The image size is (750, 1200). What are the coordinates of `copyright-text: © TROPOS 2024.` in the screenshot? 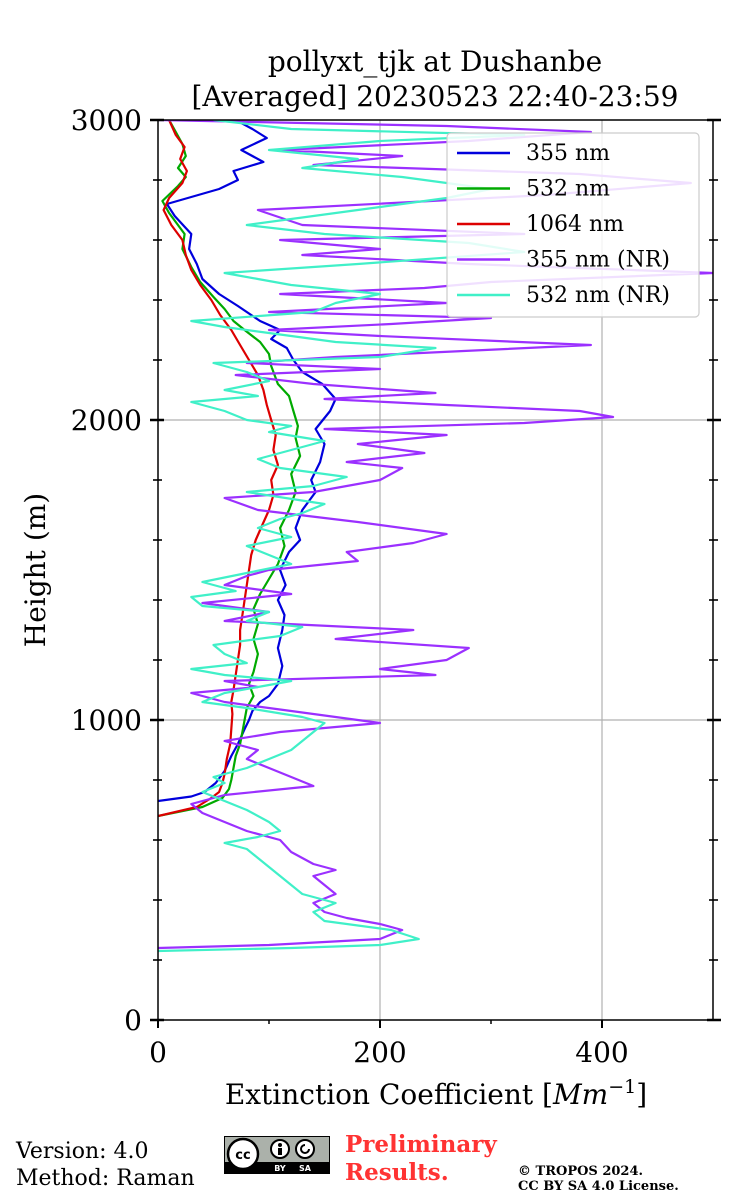 It's located at (581, 1171).